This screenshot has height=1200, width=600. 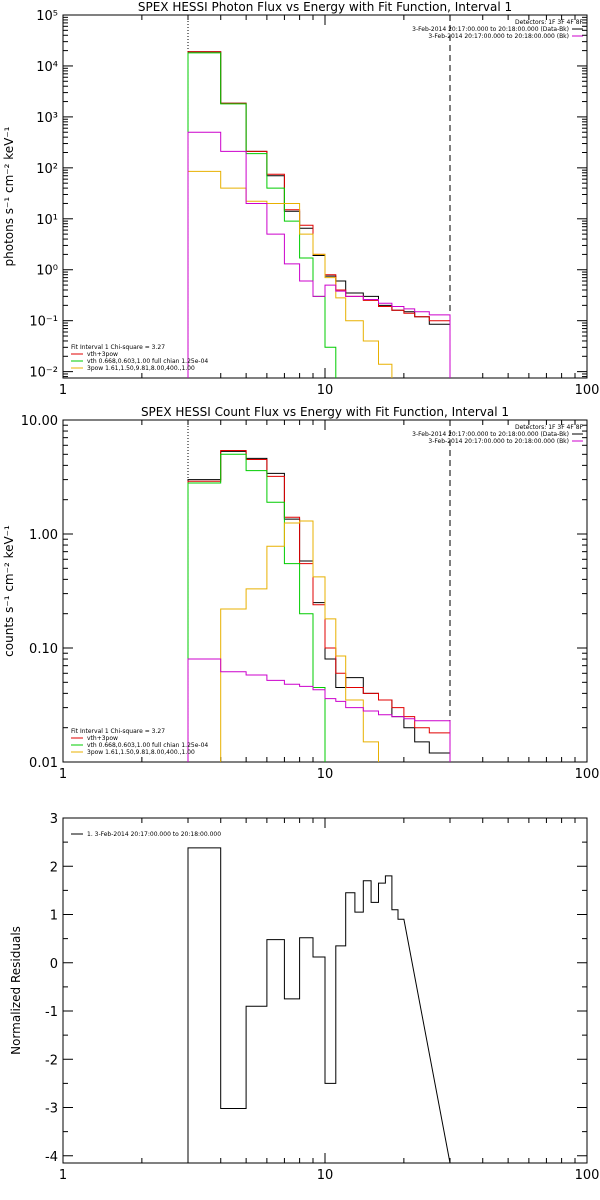 I want to click on series-line-data-bk, so click(x=319, y=606).